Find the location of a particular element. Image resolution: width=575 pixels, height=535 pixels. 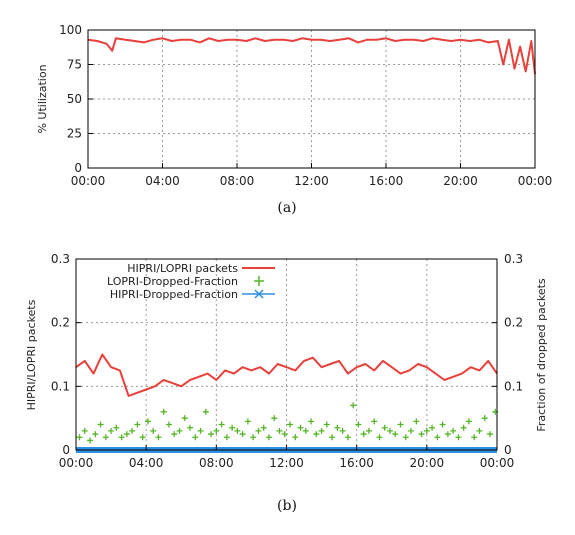

legend-entry-lopri-dropped: LOPRI-Dropped-Fraction is located at coordinates (185, 281).